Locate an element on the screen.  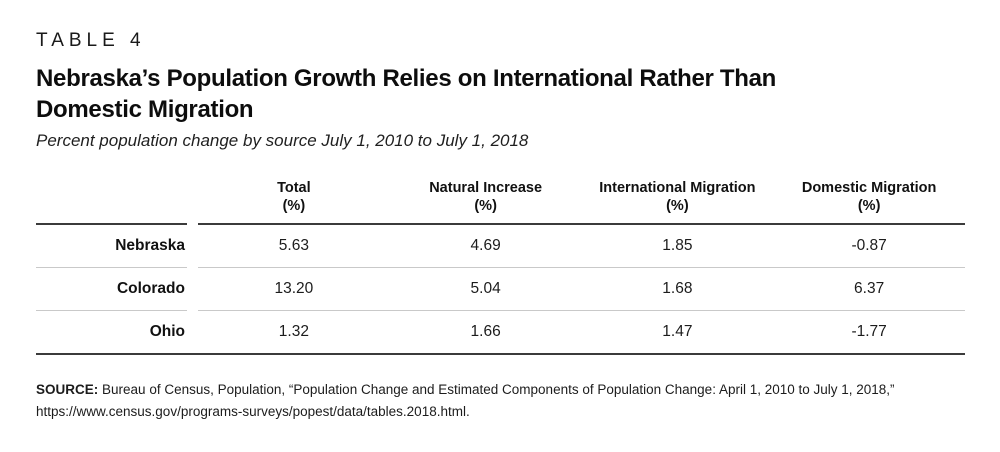
column-header-international-migration-unit: (%) is located at coordinates (677, 206).